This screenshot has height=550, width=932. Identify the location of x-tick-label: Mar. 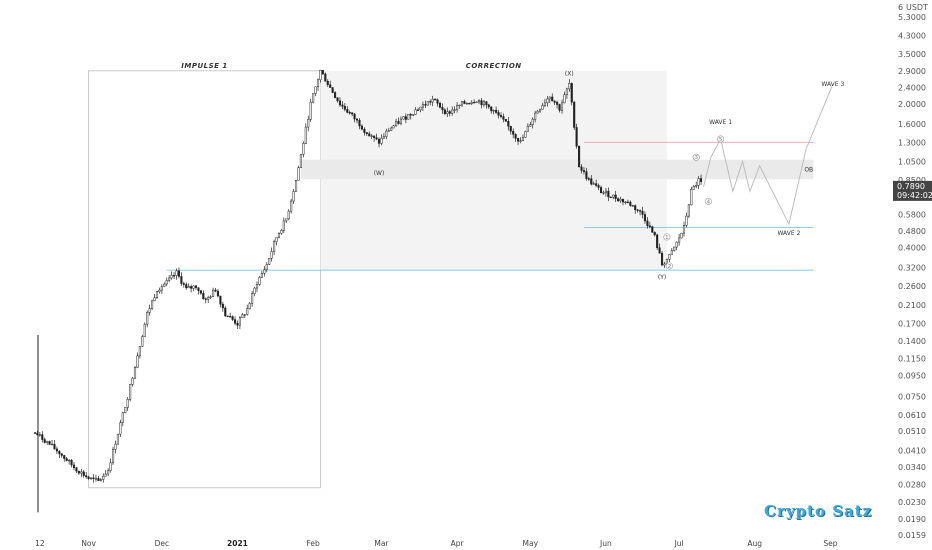
(381, 543).